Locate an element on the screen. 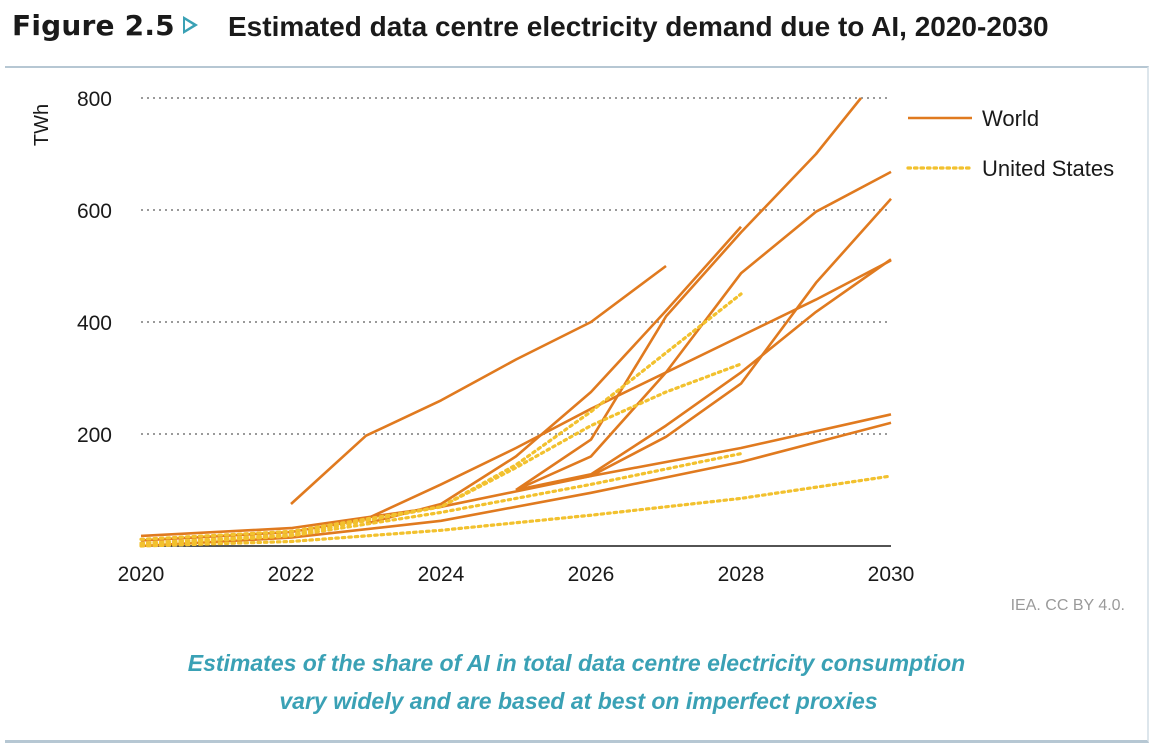  source-credit: IEA. CC BY 4.0. is located at coordinates (1067, 605).